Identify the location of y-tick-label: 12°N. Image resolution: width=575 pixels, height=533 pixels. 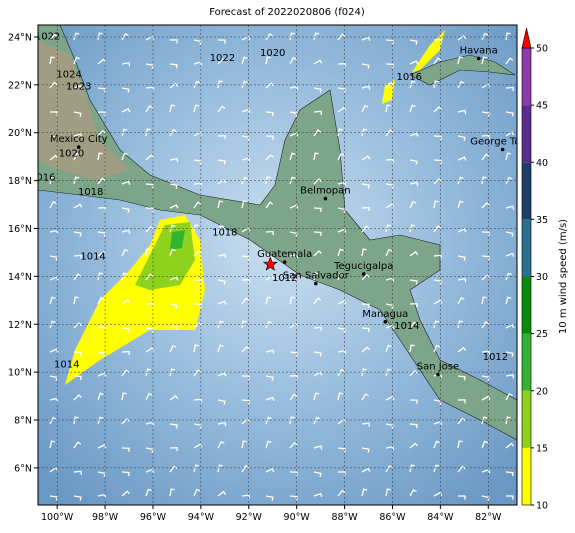
(20, 325).